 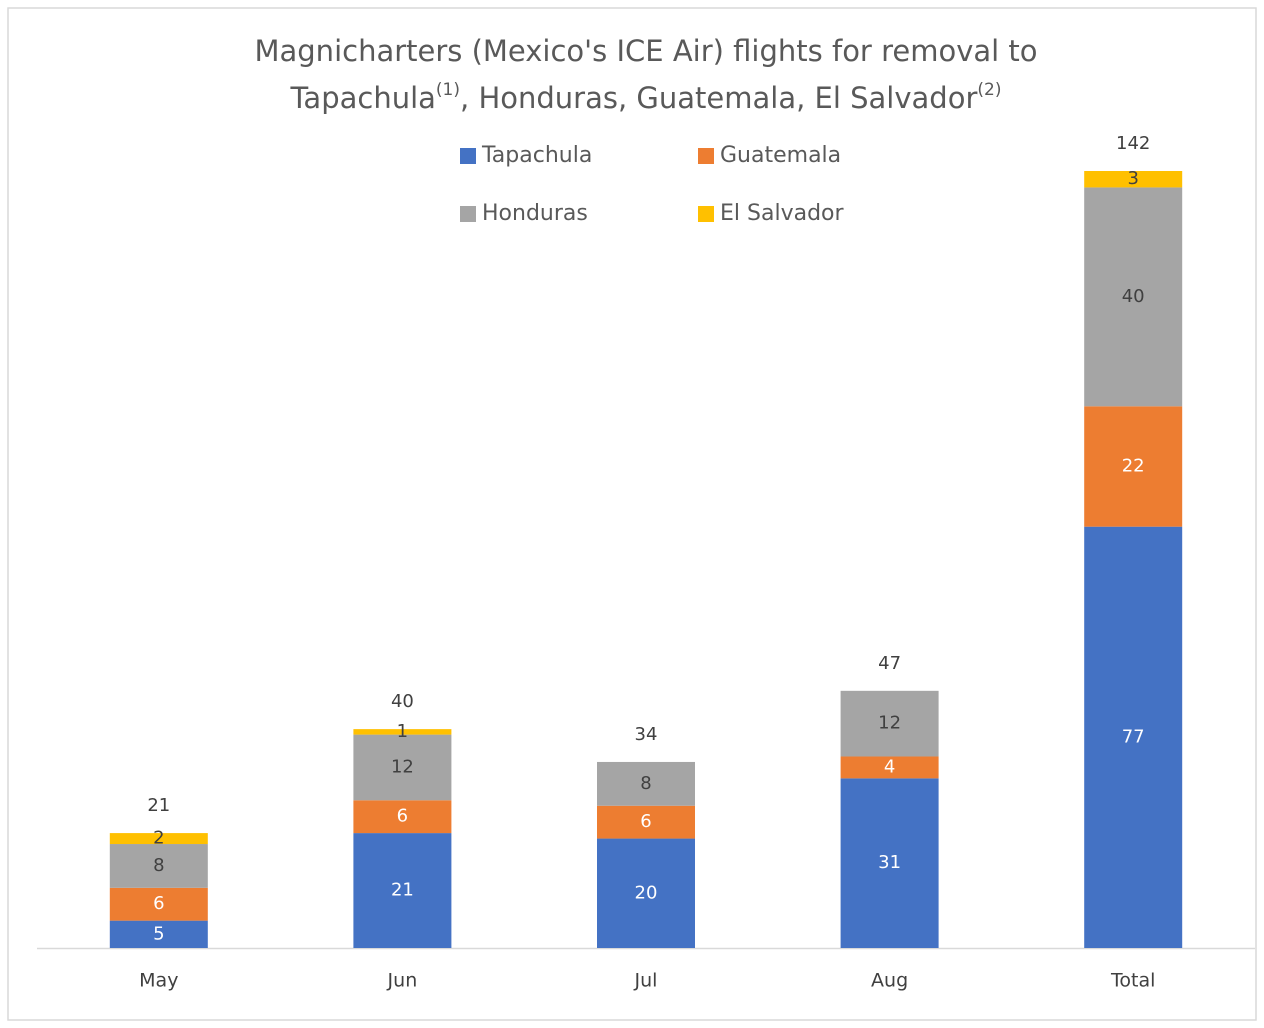 What do you see at coordinates (989, 90) in the screenshot?
I see `title-superscript: (2)` at bounding box center [989, 90].